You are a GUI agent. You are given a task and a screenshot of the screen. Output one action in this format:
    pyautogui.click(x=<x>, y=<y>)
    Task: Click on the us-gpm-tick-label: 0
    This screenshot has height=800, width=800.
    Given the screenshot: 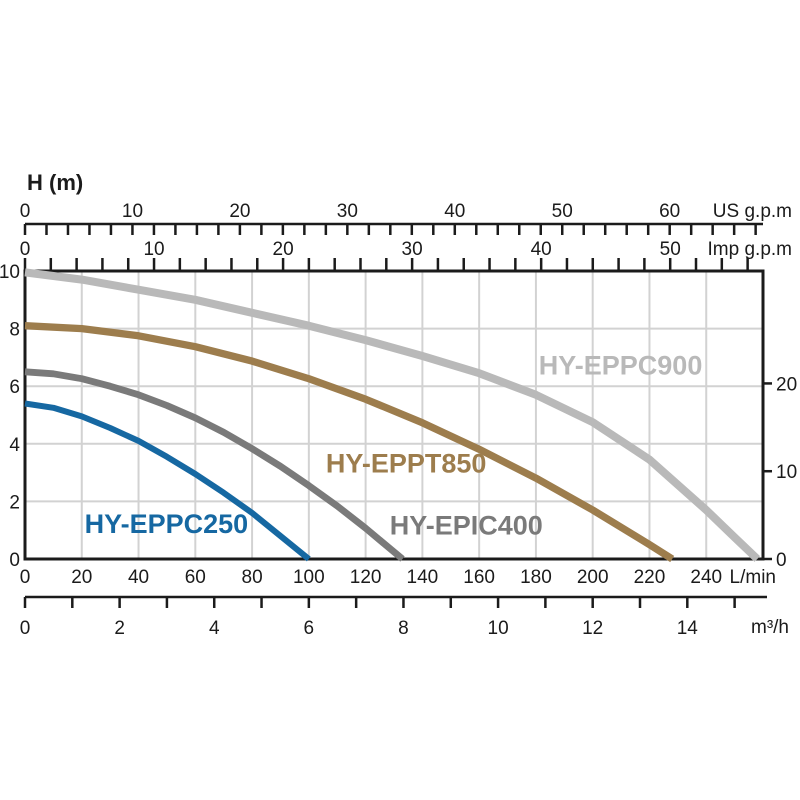 What is the action you would take?
    pyautogui.click(x=25, y=211)
    